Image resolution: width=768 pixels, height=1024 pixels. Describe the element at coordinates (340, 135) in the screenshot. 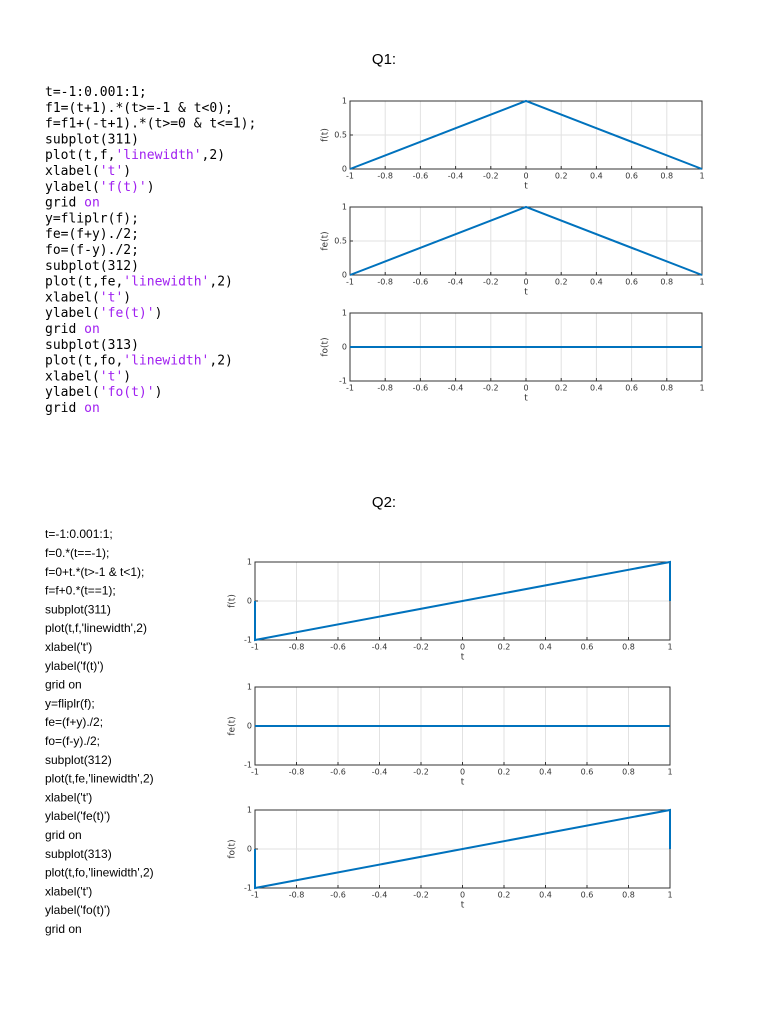

I see `y-tick-label: 0.5` at that location.